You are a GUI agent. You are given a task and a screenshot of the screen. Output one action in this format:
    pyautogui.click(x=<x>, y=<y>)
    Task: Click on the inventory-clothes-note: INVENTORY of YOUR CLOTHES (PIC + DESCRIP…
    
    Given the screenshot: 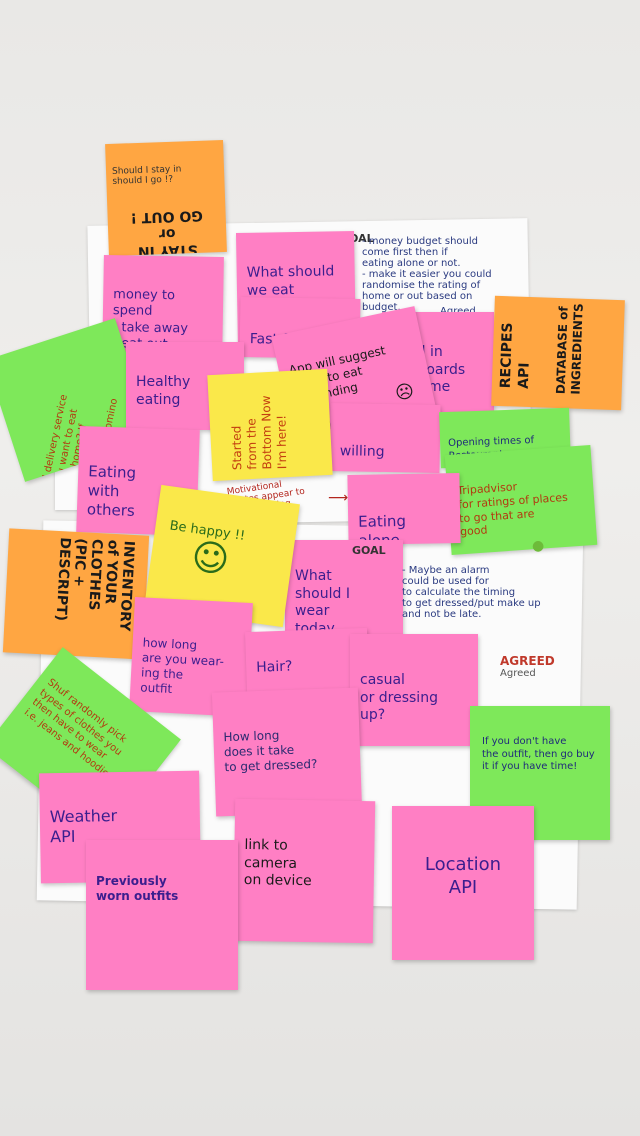 What is the action you would take?
    pyautogui.click(x=76, y=594)
    